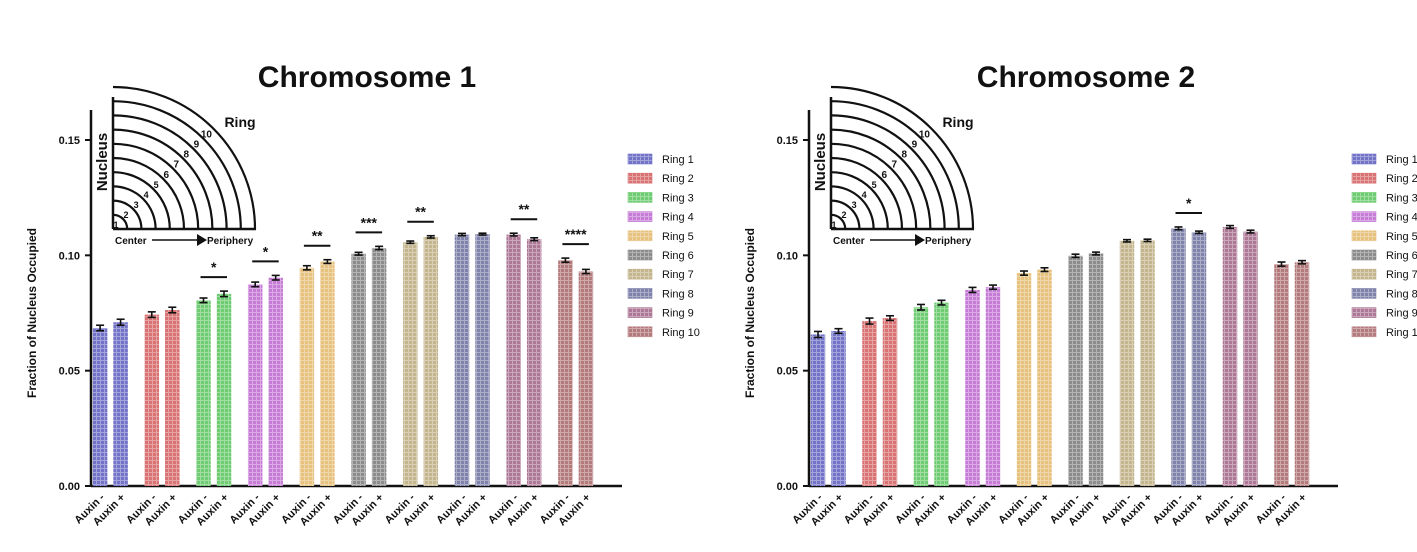  I want to click on legend-label: Ring 7, so click(678, 275).